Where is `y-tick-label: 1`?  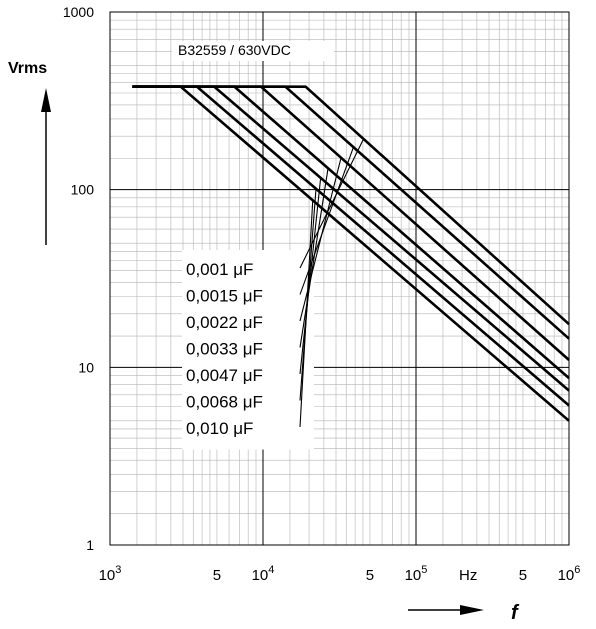
y-tick-label: 1 is located at coordinates (90, 545).